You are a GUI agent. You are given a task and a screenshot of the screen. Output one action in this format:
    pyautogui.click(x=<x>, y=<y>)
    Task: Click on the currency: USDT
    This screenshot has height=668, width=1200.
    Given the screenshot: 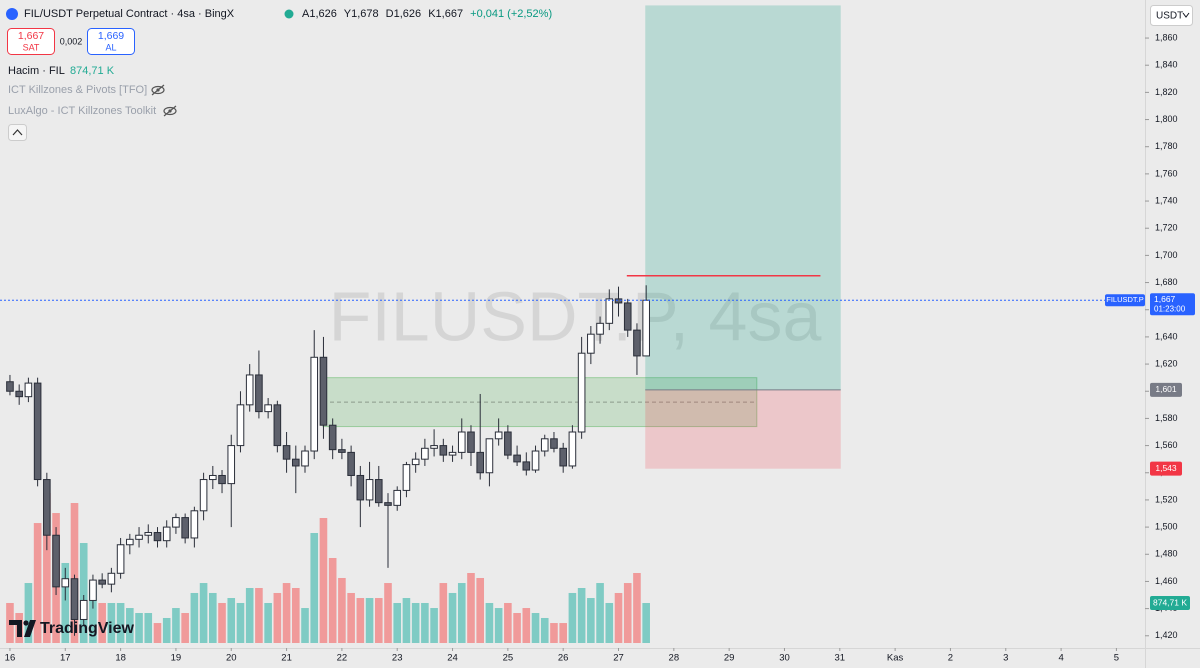 What is the action you would take?
    pyautogui.click(x=1169, y=16)
    